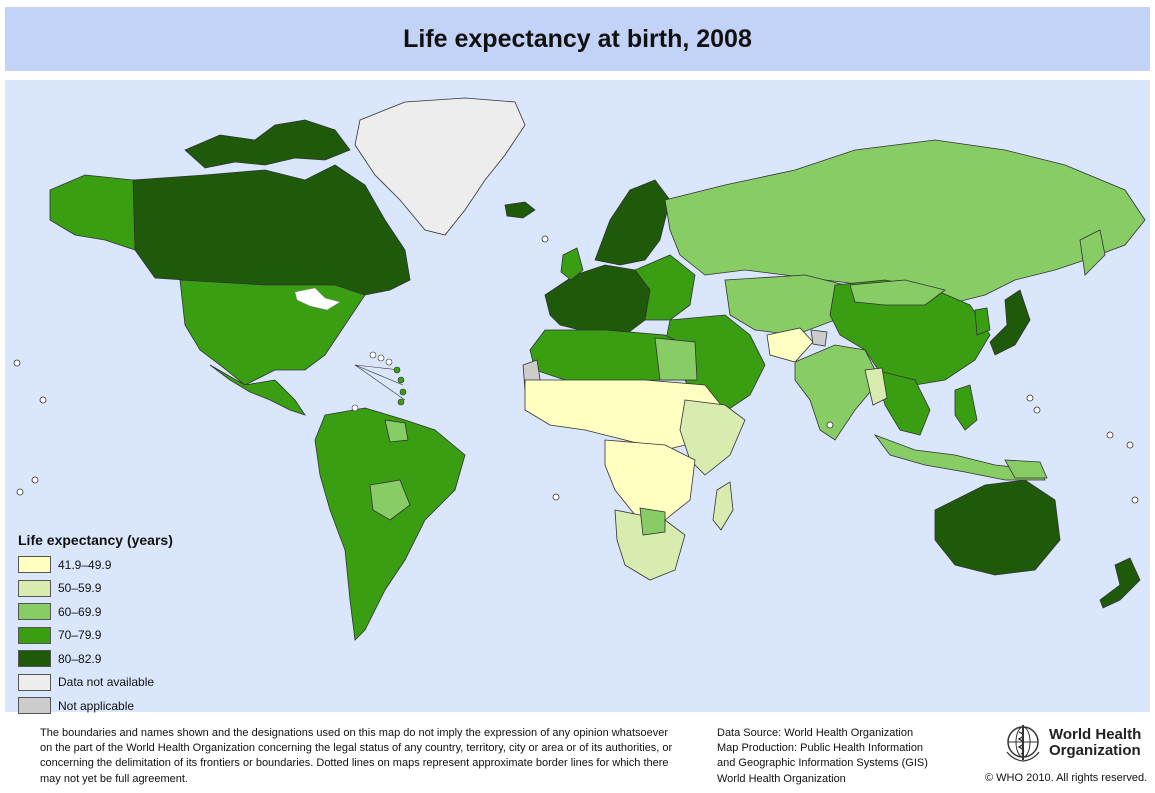 The image size is (1155, 793). I want to click on region-alaska, so click(92, 212).